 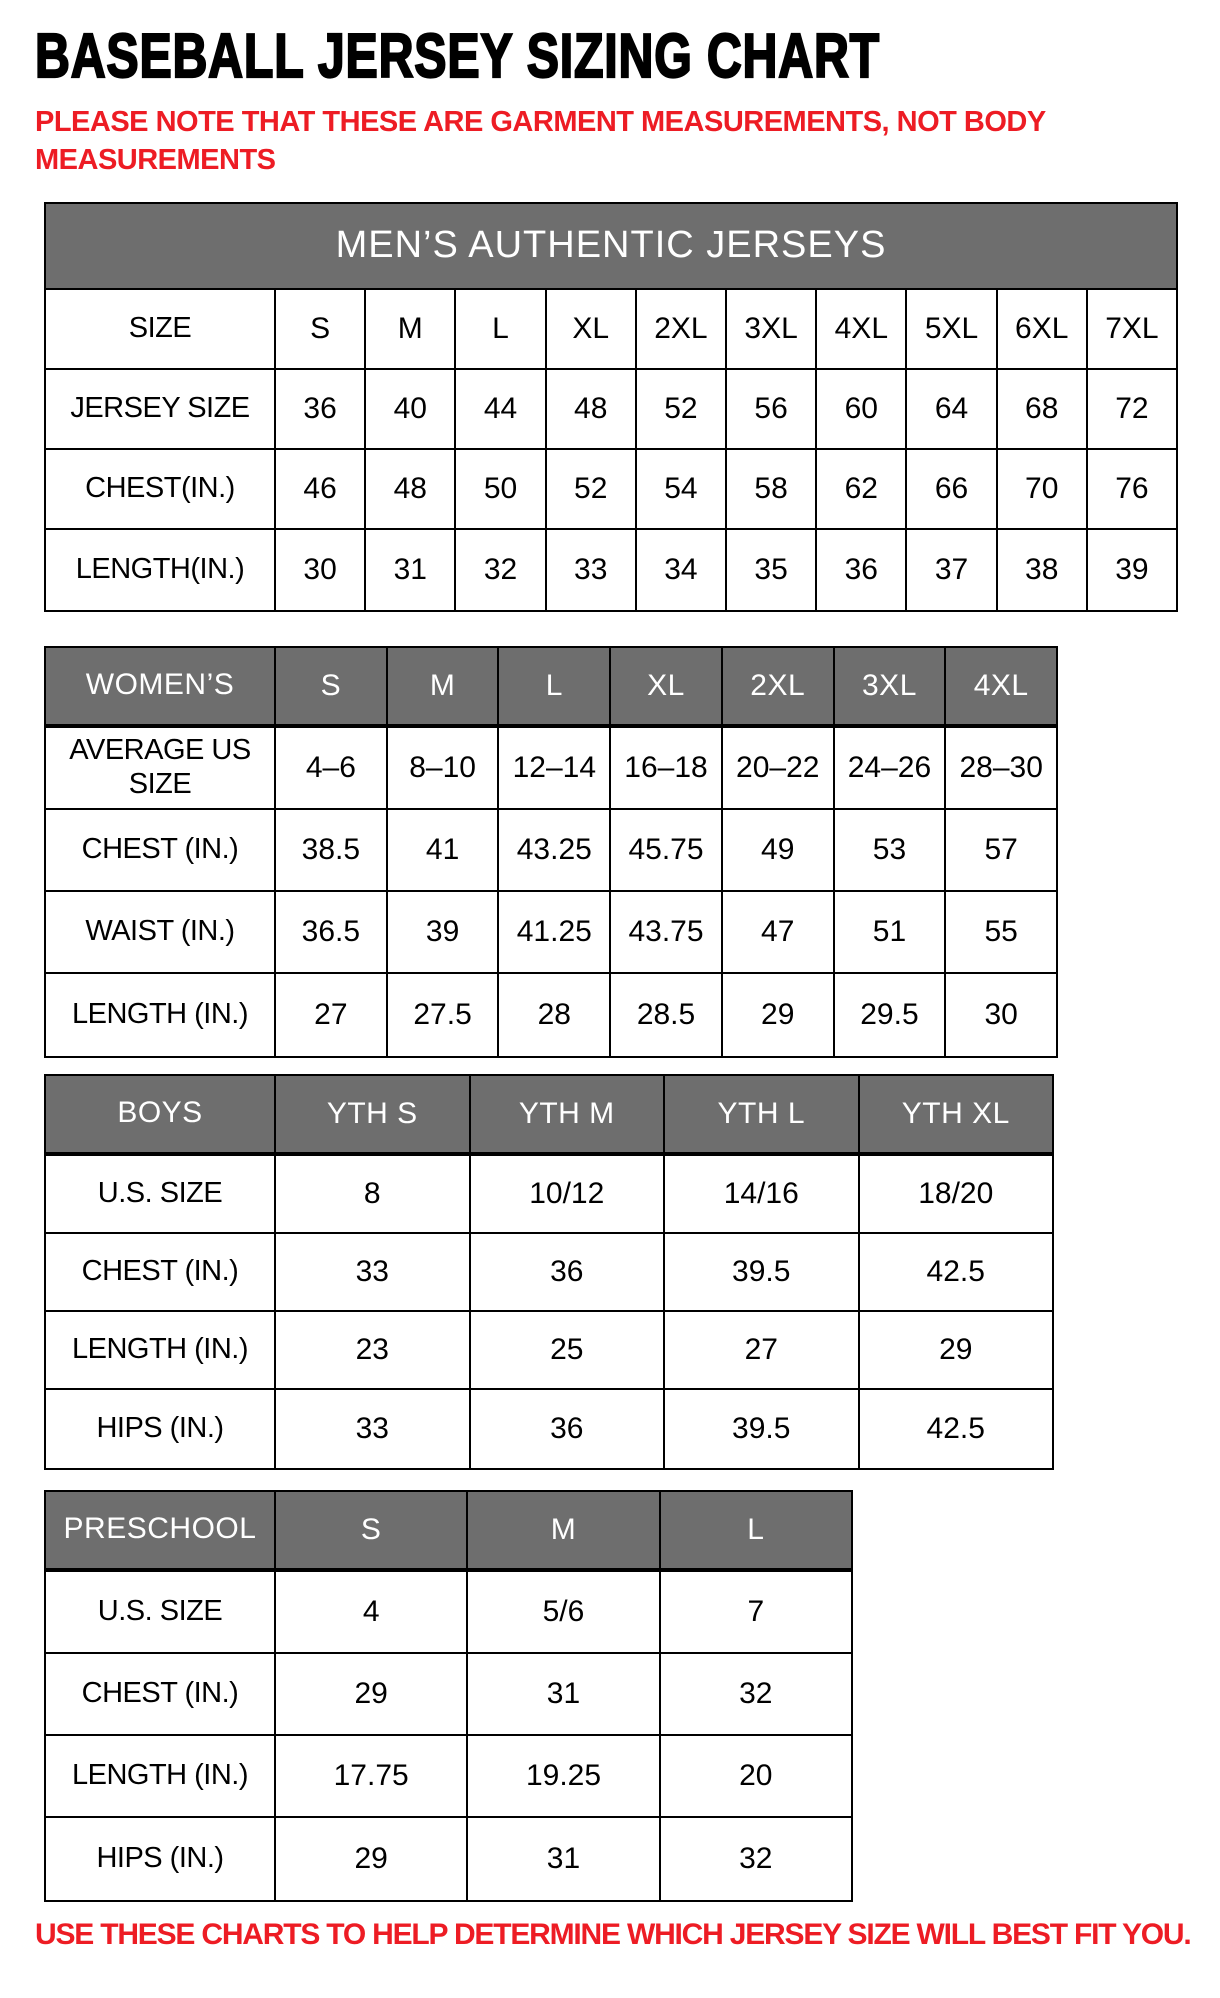 I want to click on boys-cell-3-2: 39.5, so click(x=762, y=1428).